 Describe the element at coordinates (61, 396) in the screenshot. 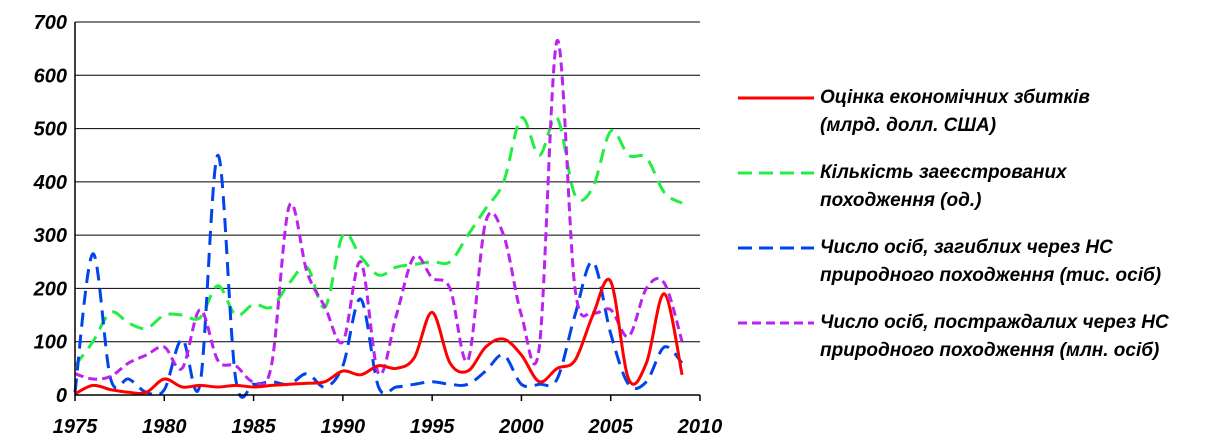

I see `y-tick-label: 0` at that location.